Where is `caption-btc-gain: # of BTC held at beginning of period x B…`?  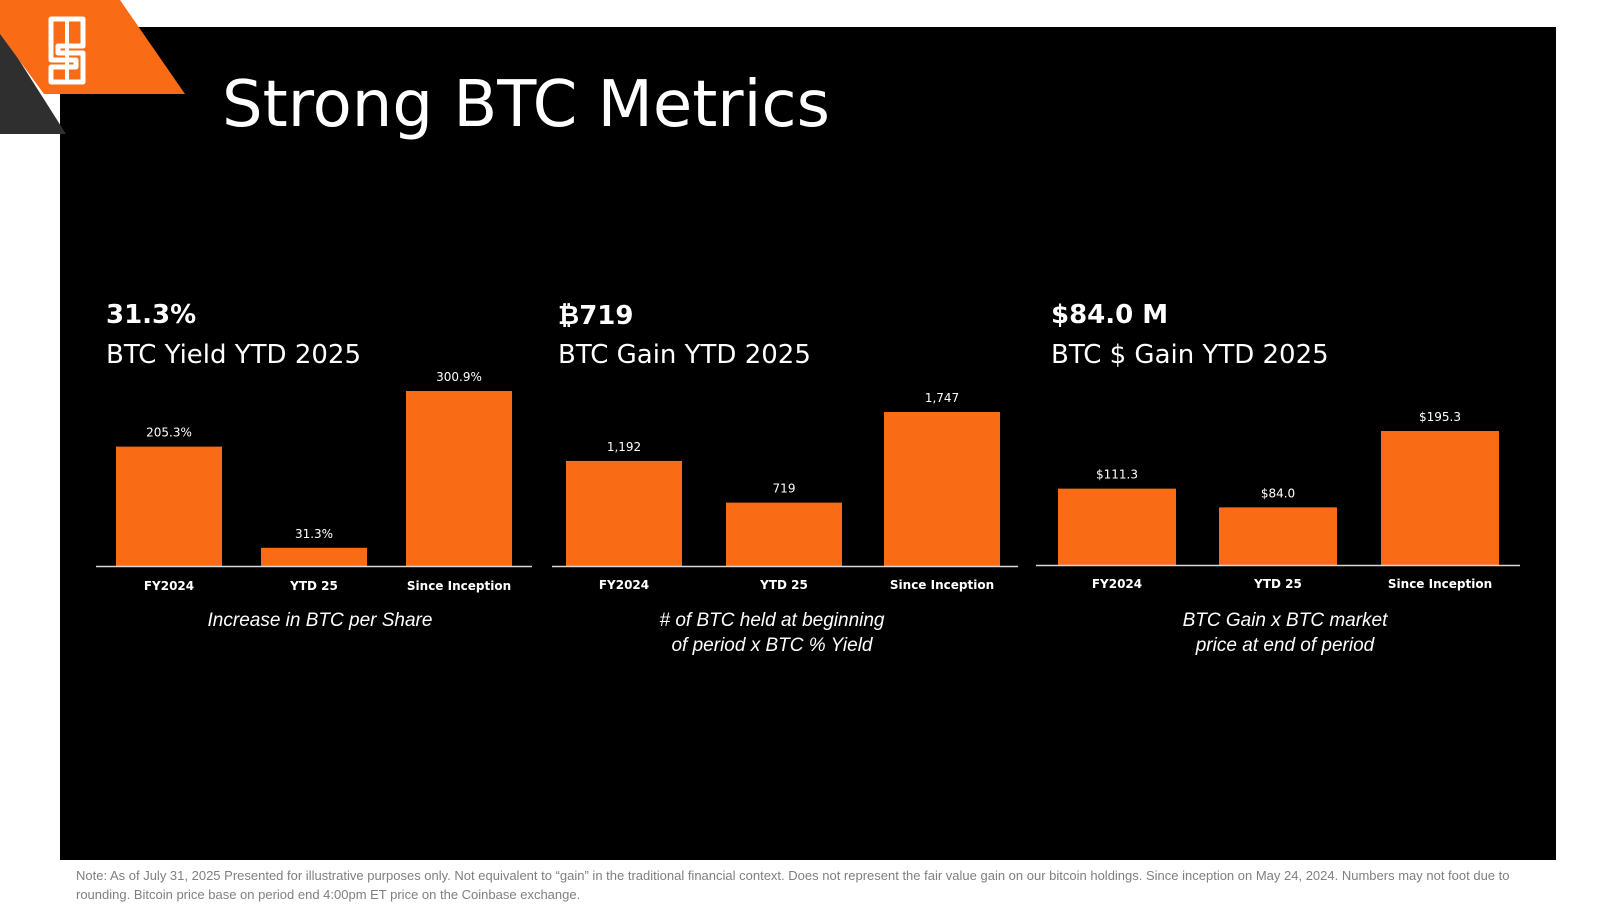 caption-btc-gain: # of BTC held at beginning of period x B… is located at coordinates (772, 633).